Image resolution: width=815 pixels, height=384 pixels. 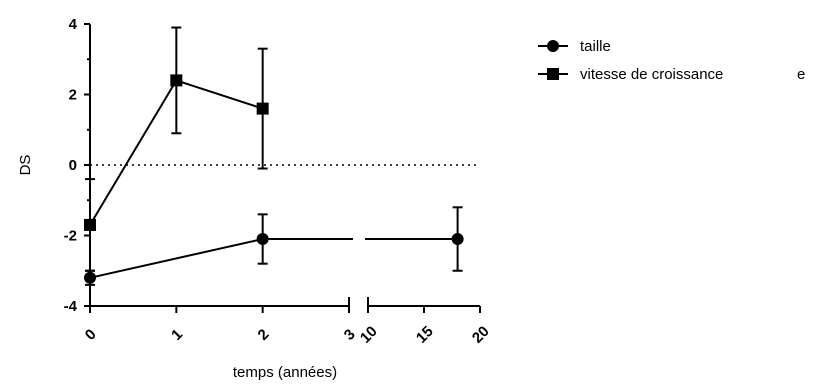 I want to click on y-tick-label: -2, so click(x=70, y=236).